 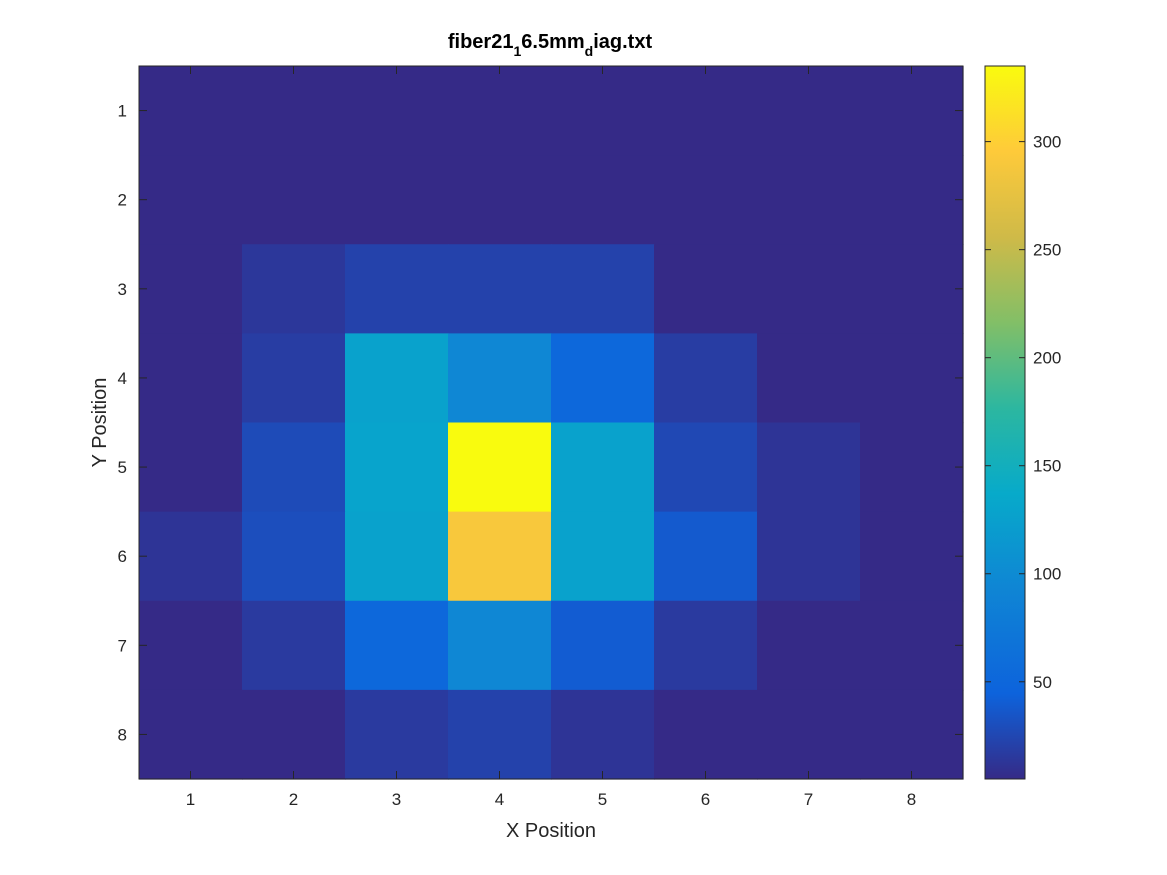 What do you see at coordinates (122, 378) in the screenshot?
I see `y-tick-label: 4` at bounding box center [122, 378].